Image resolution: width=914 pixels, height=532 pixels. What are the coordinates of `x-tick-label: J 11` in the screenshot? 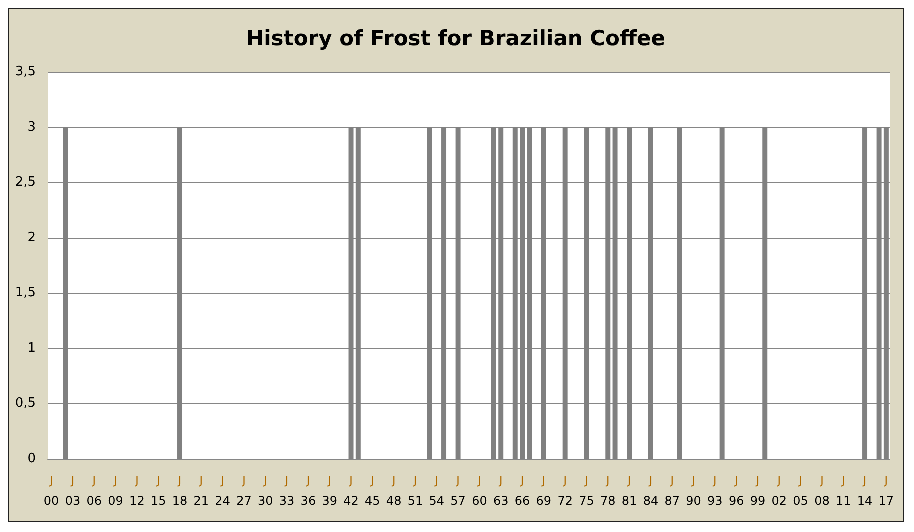 It's located at (844, 491).